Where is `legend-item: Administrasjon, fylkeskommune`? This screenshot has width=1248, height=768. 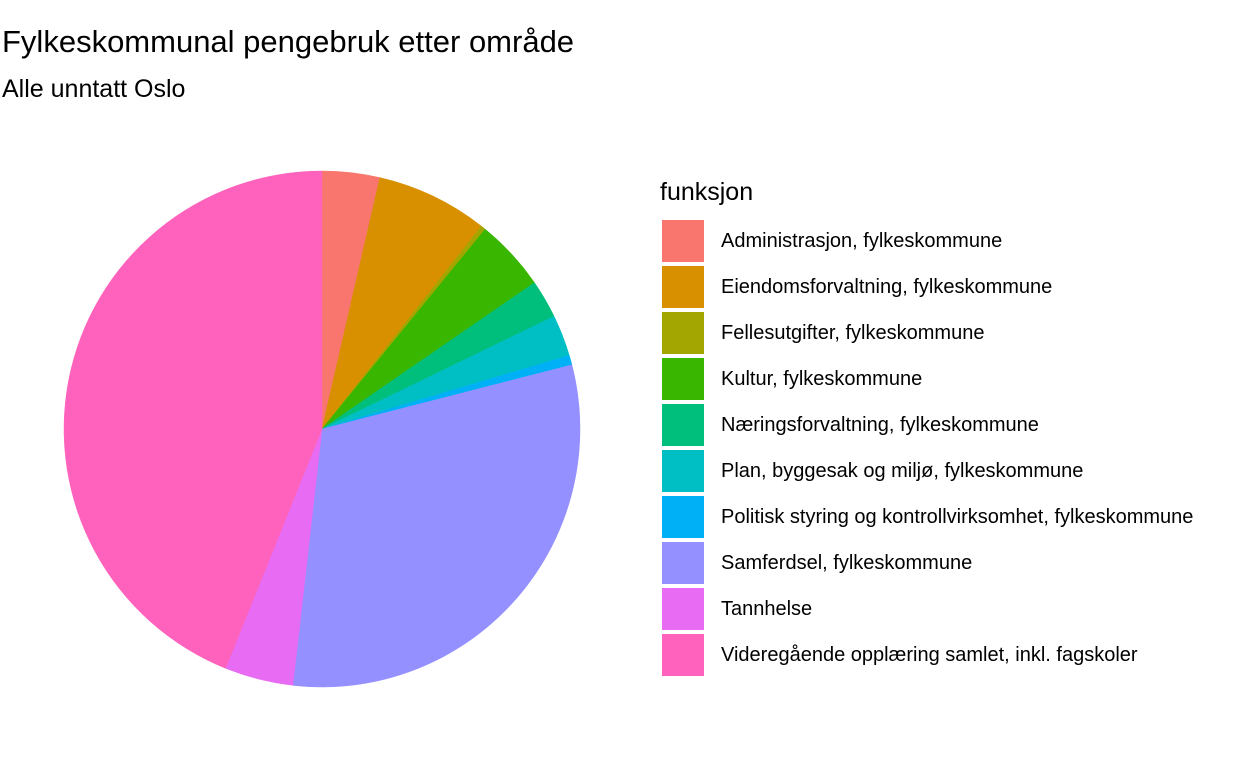
legend-item: Administrasjon, fylkeskommune is located at coordinates (954, 241).